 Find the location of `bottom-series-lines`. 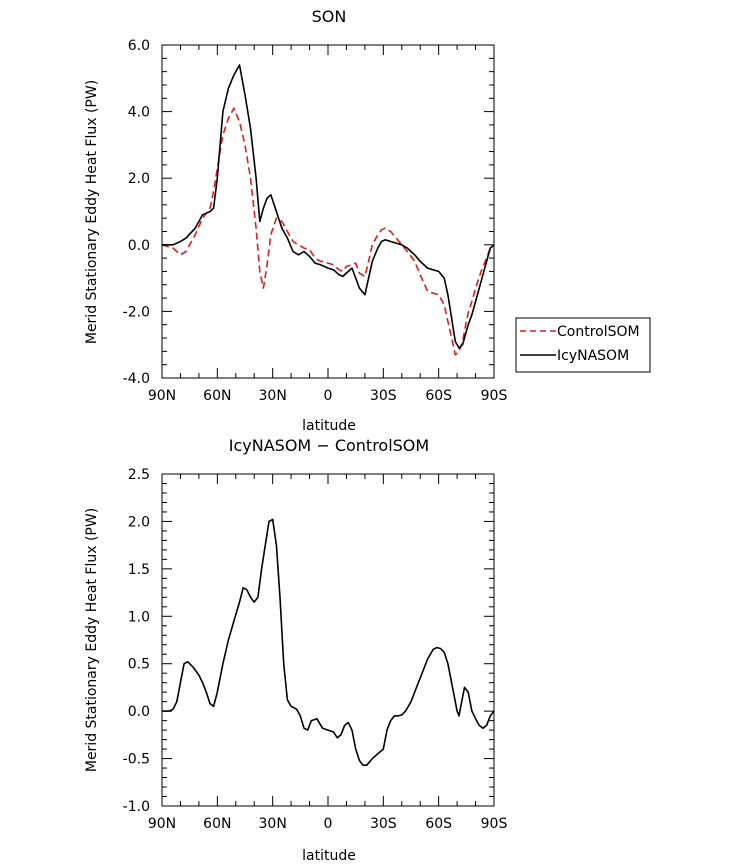

bottom-series-lines is located at coordinates (328, 642).